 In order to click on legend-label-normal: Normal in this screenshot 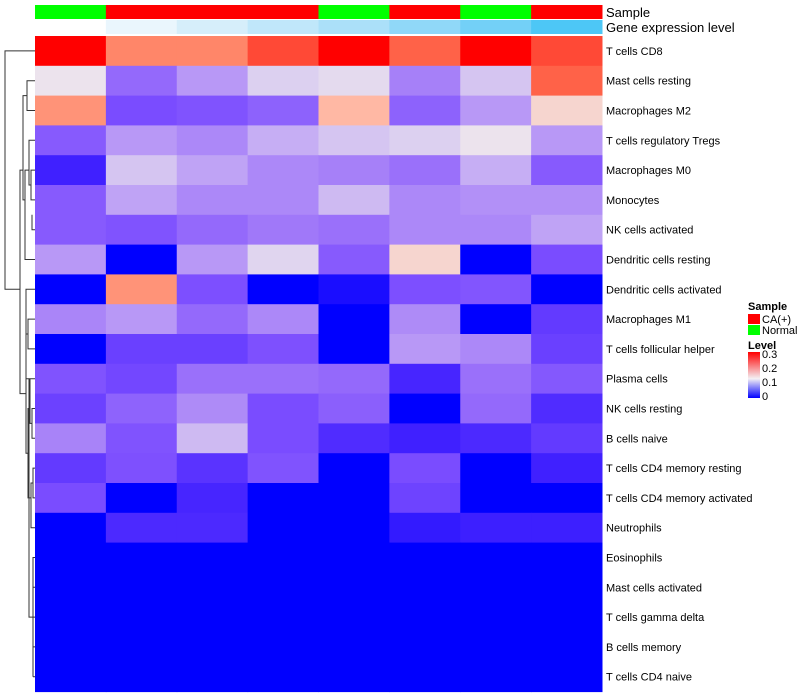, I will do `click(779, 331)`.